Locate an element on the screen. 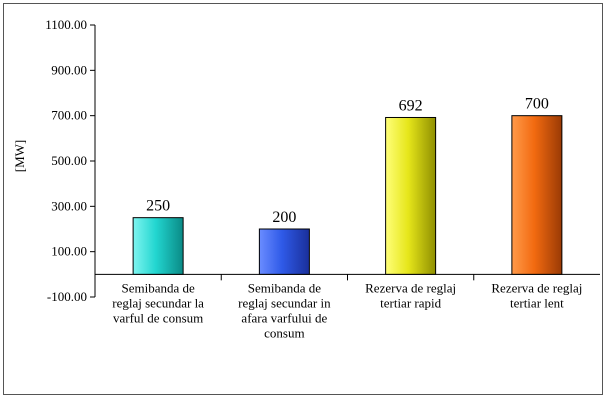  y-tick-label: 300.00 is located at coordinates (69, 205).